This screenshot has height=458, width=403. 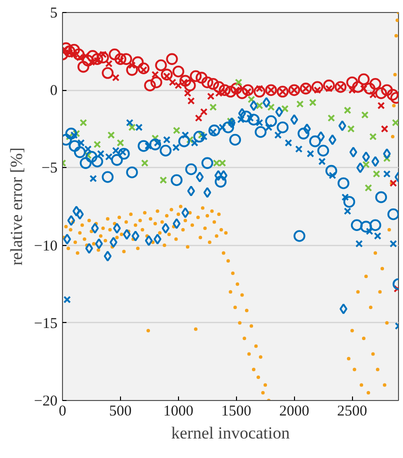 I want to click on y-tick-label: 0, so click(x=54, y=91).